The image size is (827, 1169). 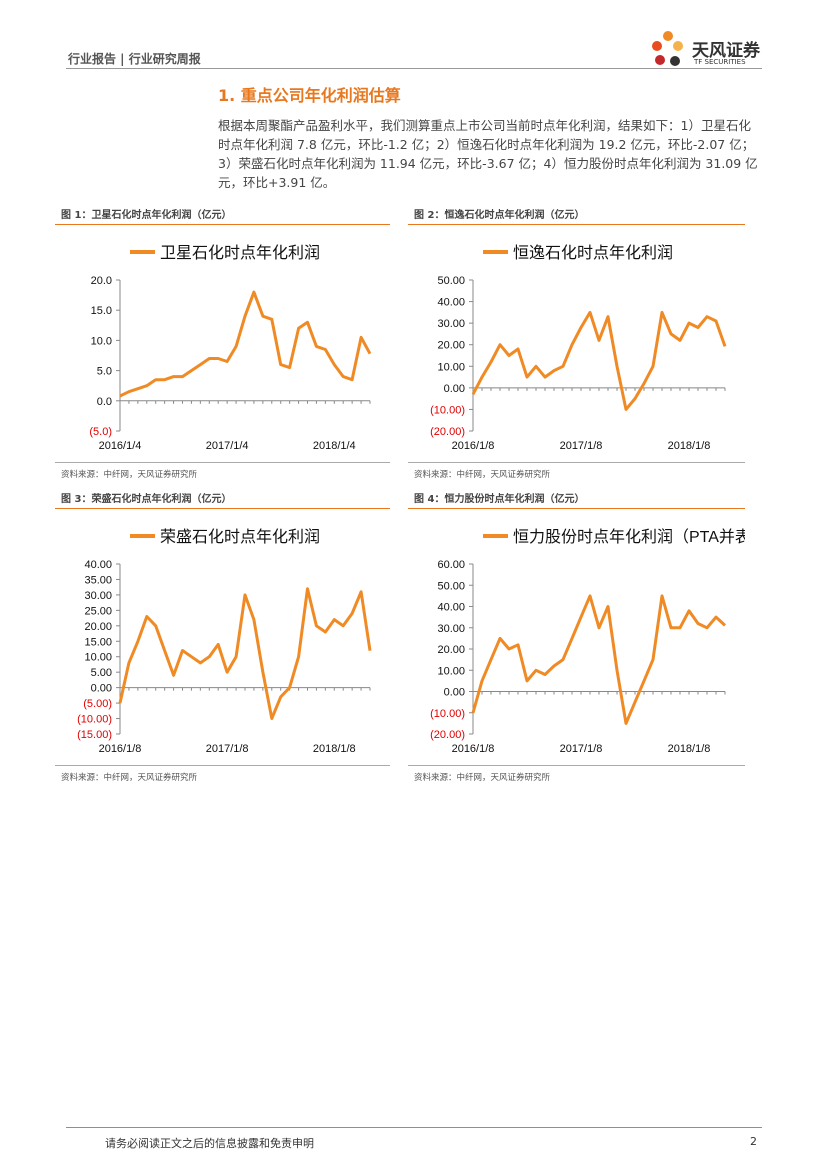 I want to click on y-tick-label: 25.00, so click(x=98, y=611).